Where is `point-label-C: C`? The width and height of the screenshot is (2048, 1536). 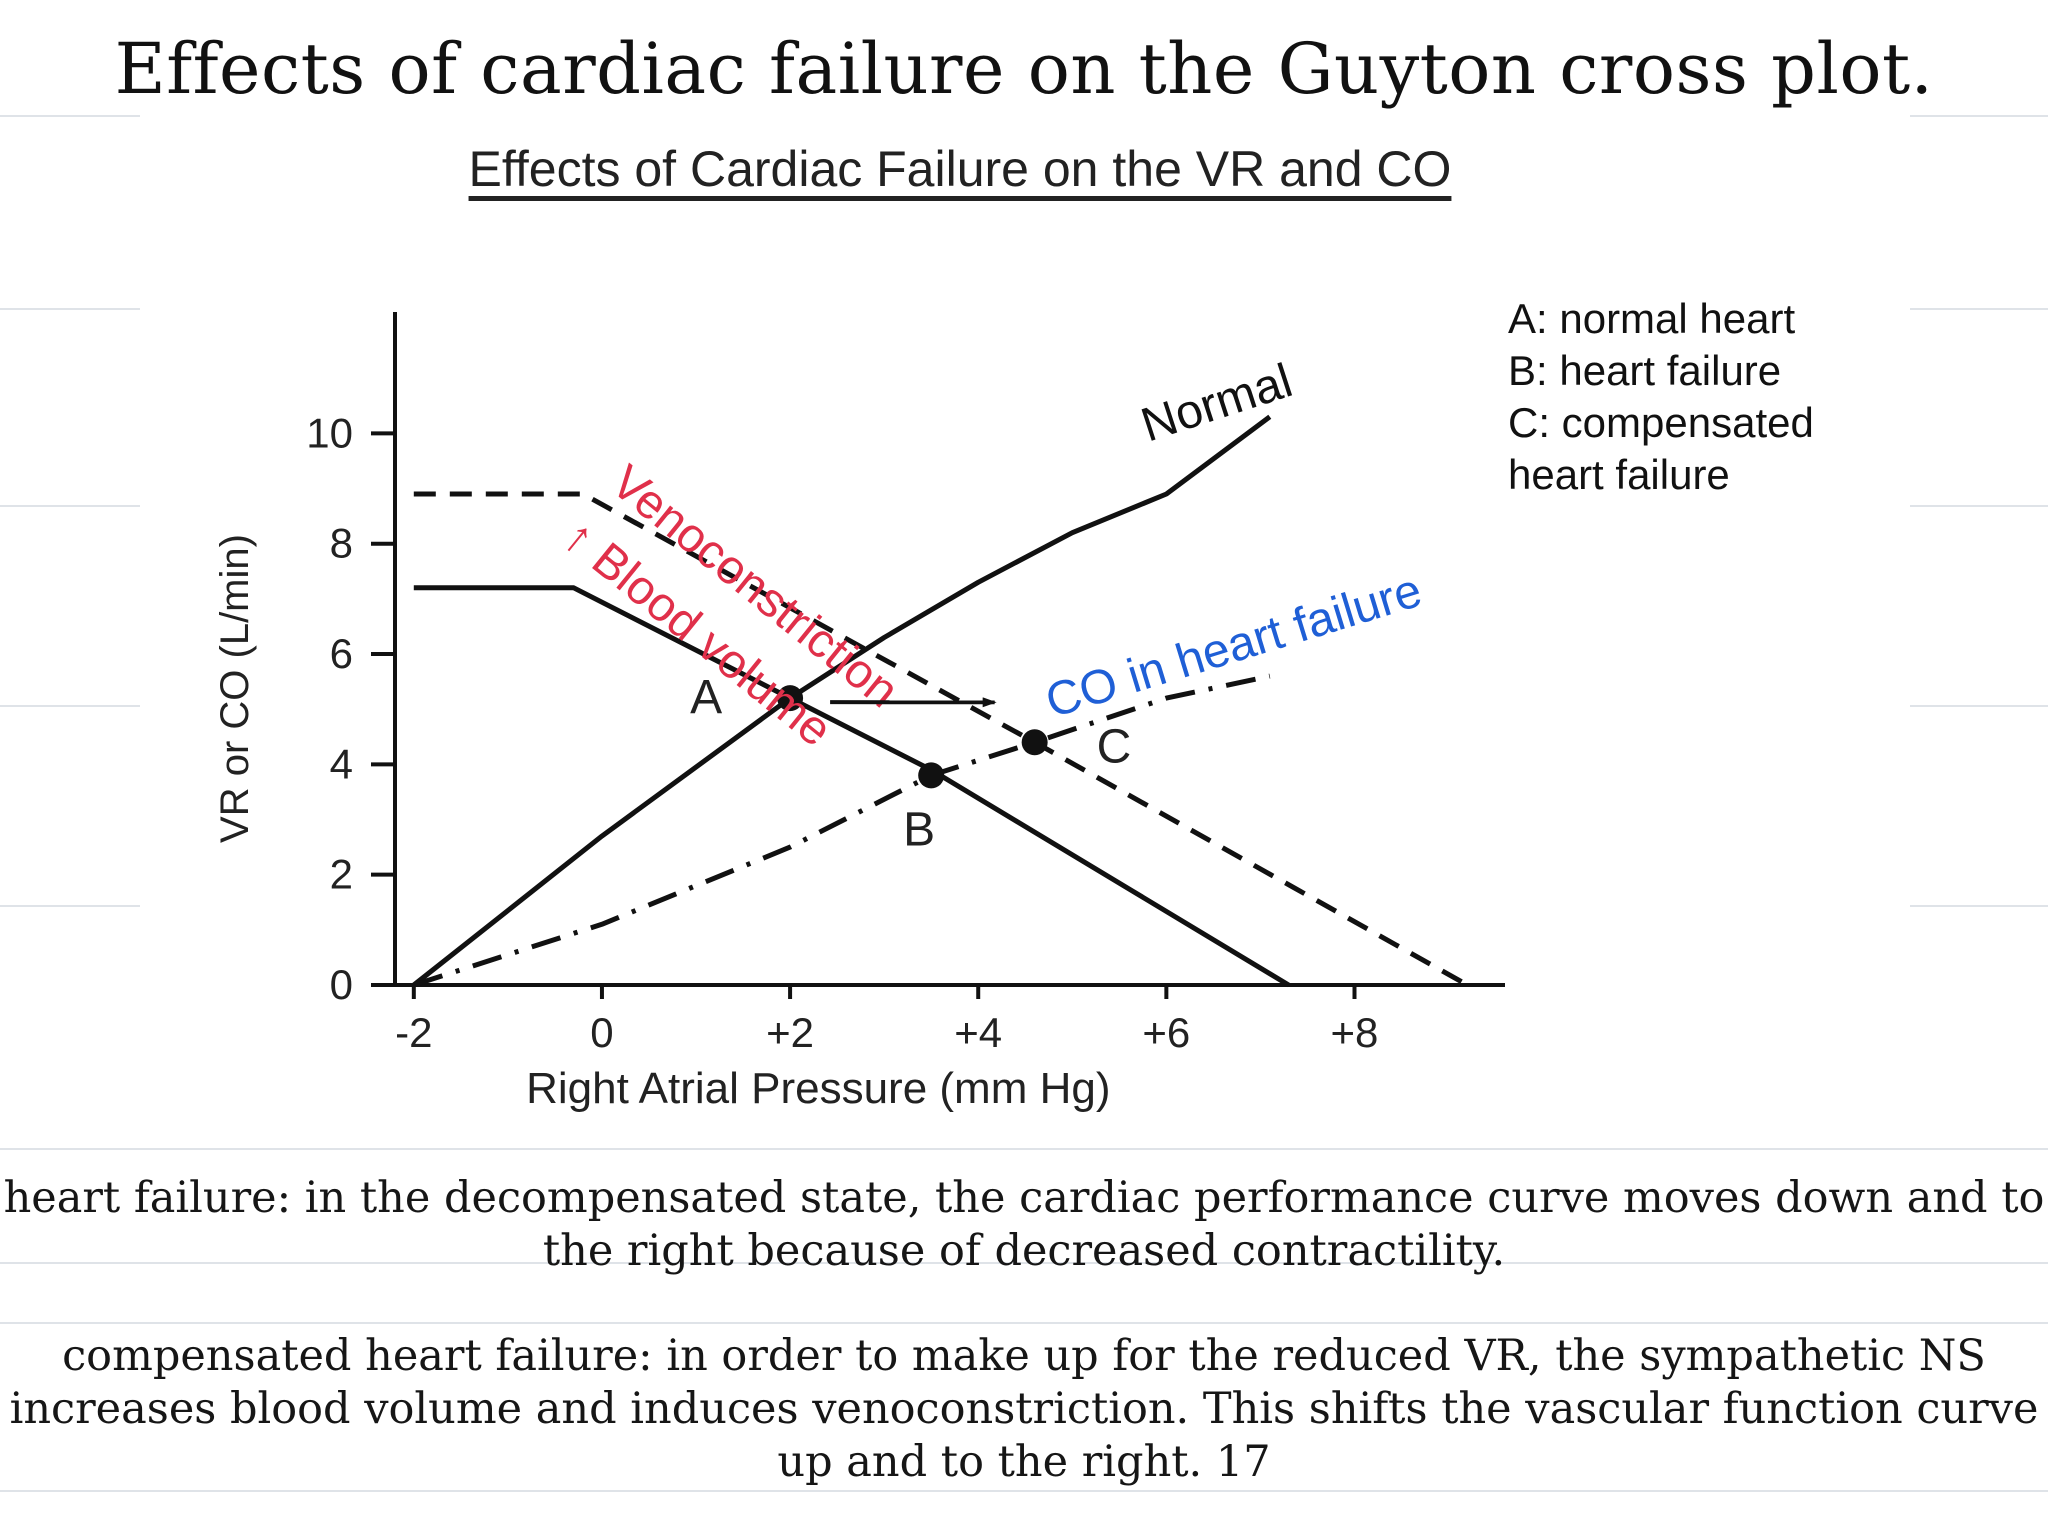
point-label-C: C is located at coordinates (1114, 746).